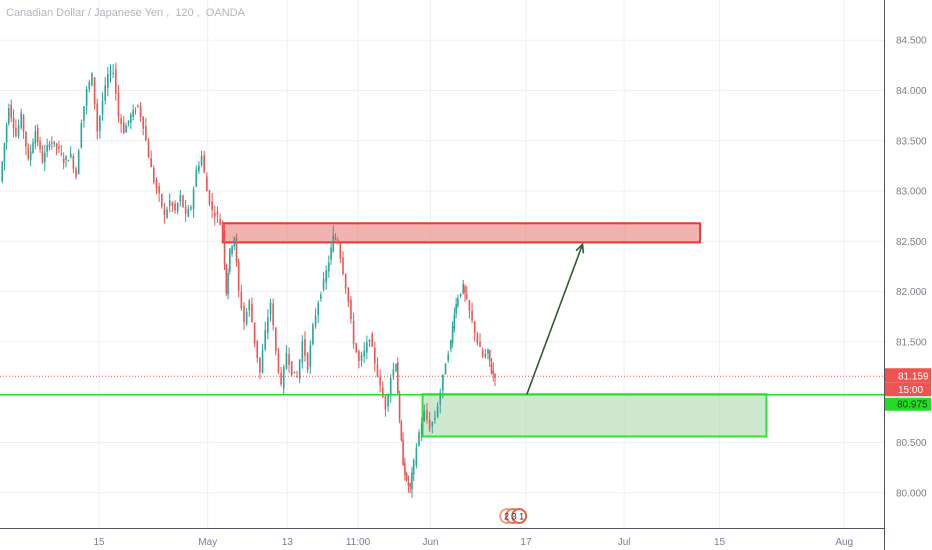 Image resolution: width=932 pixels, height=550 pixels. I want to click on y-tick-label: 80.500, so click(911, 443).